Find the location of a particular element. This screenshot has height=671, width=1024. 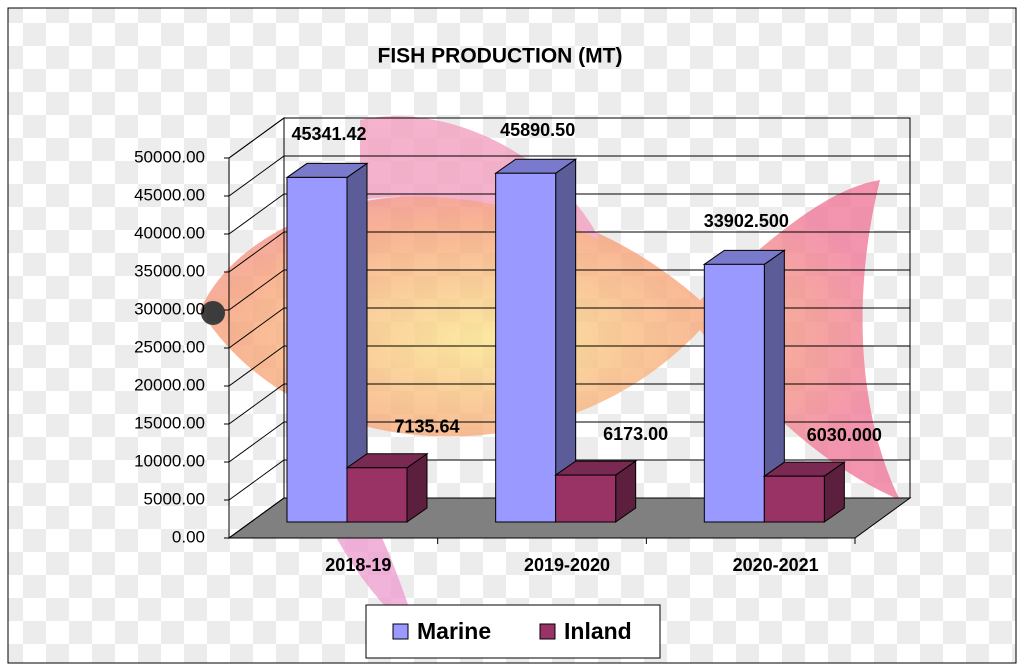

chart-title: FISH PRODUCTION (MT) is located at coordinates (500, 56).